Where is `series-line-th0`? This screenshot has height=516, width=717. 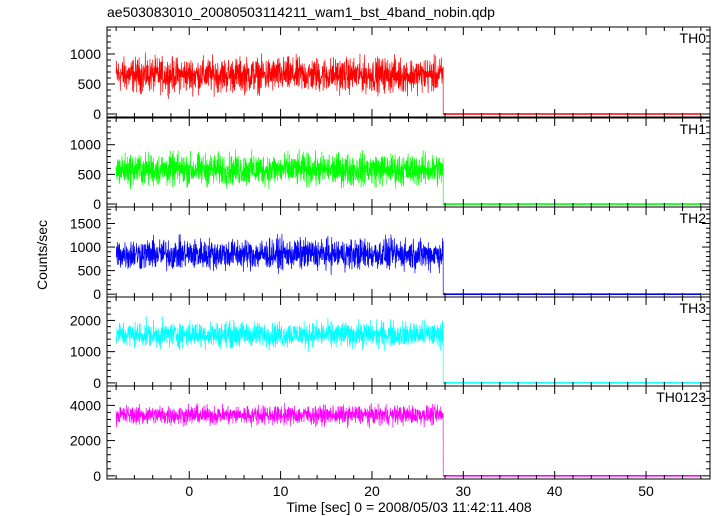
series-line-th0 is located at coordinates (408, 83).